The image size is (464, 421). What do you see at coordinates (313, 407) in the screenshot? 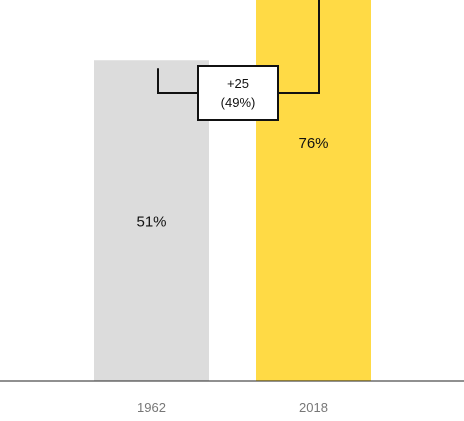
I see `x-tick-2018: 2018` at bounding box center [313, 407].